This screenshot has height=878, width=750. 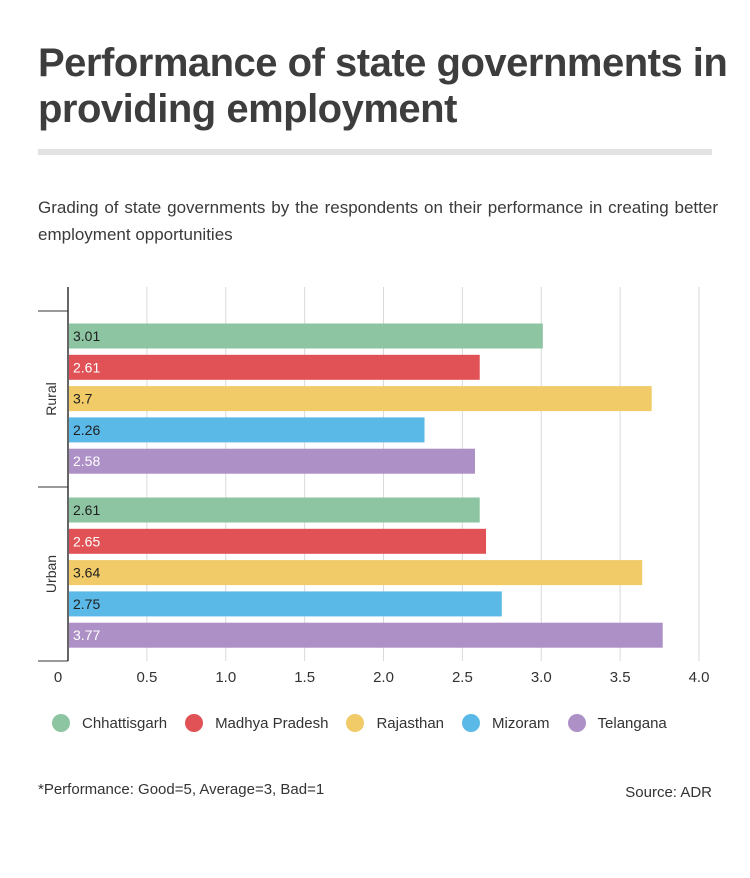 I want to click on data-label: 3.7, so click(x=83, y=399).